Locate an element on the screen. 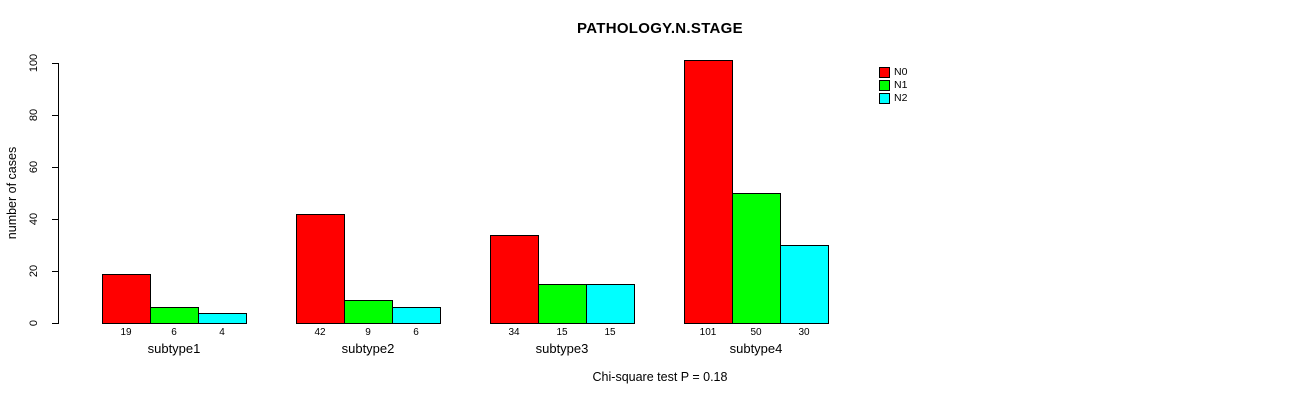 The height and width of the screenshot is (400, 1290). legend-row-n1: N1 is located at coordinates (893, 85).